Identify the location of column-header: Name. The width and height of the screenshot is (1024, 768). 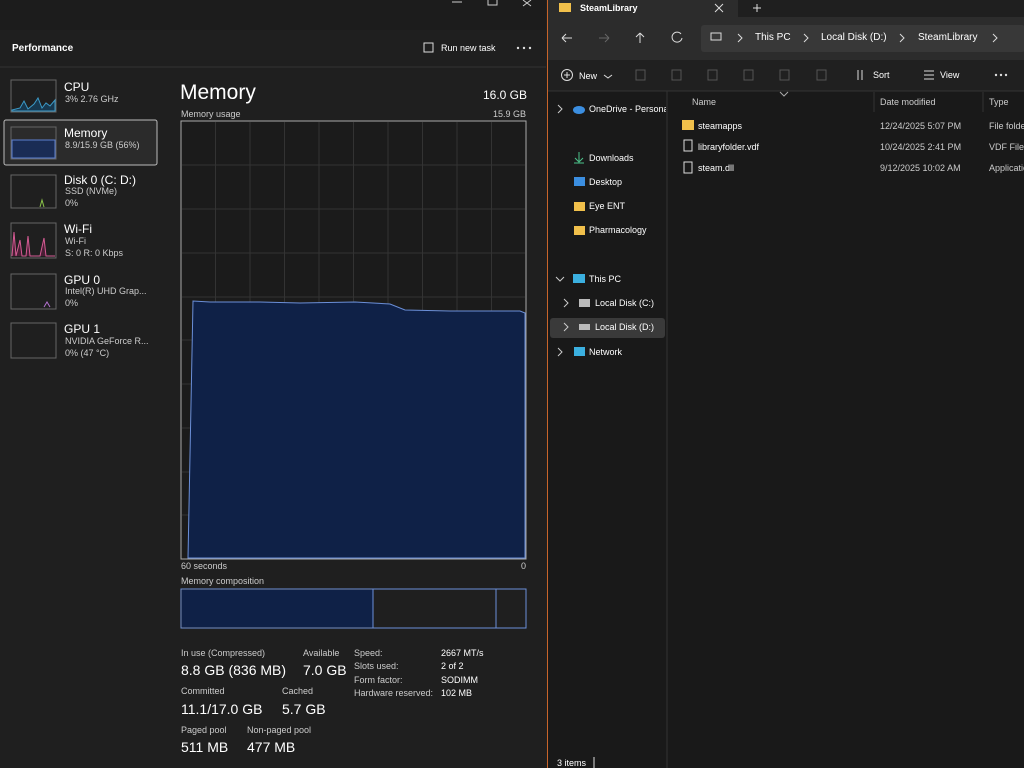
(704, 102).